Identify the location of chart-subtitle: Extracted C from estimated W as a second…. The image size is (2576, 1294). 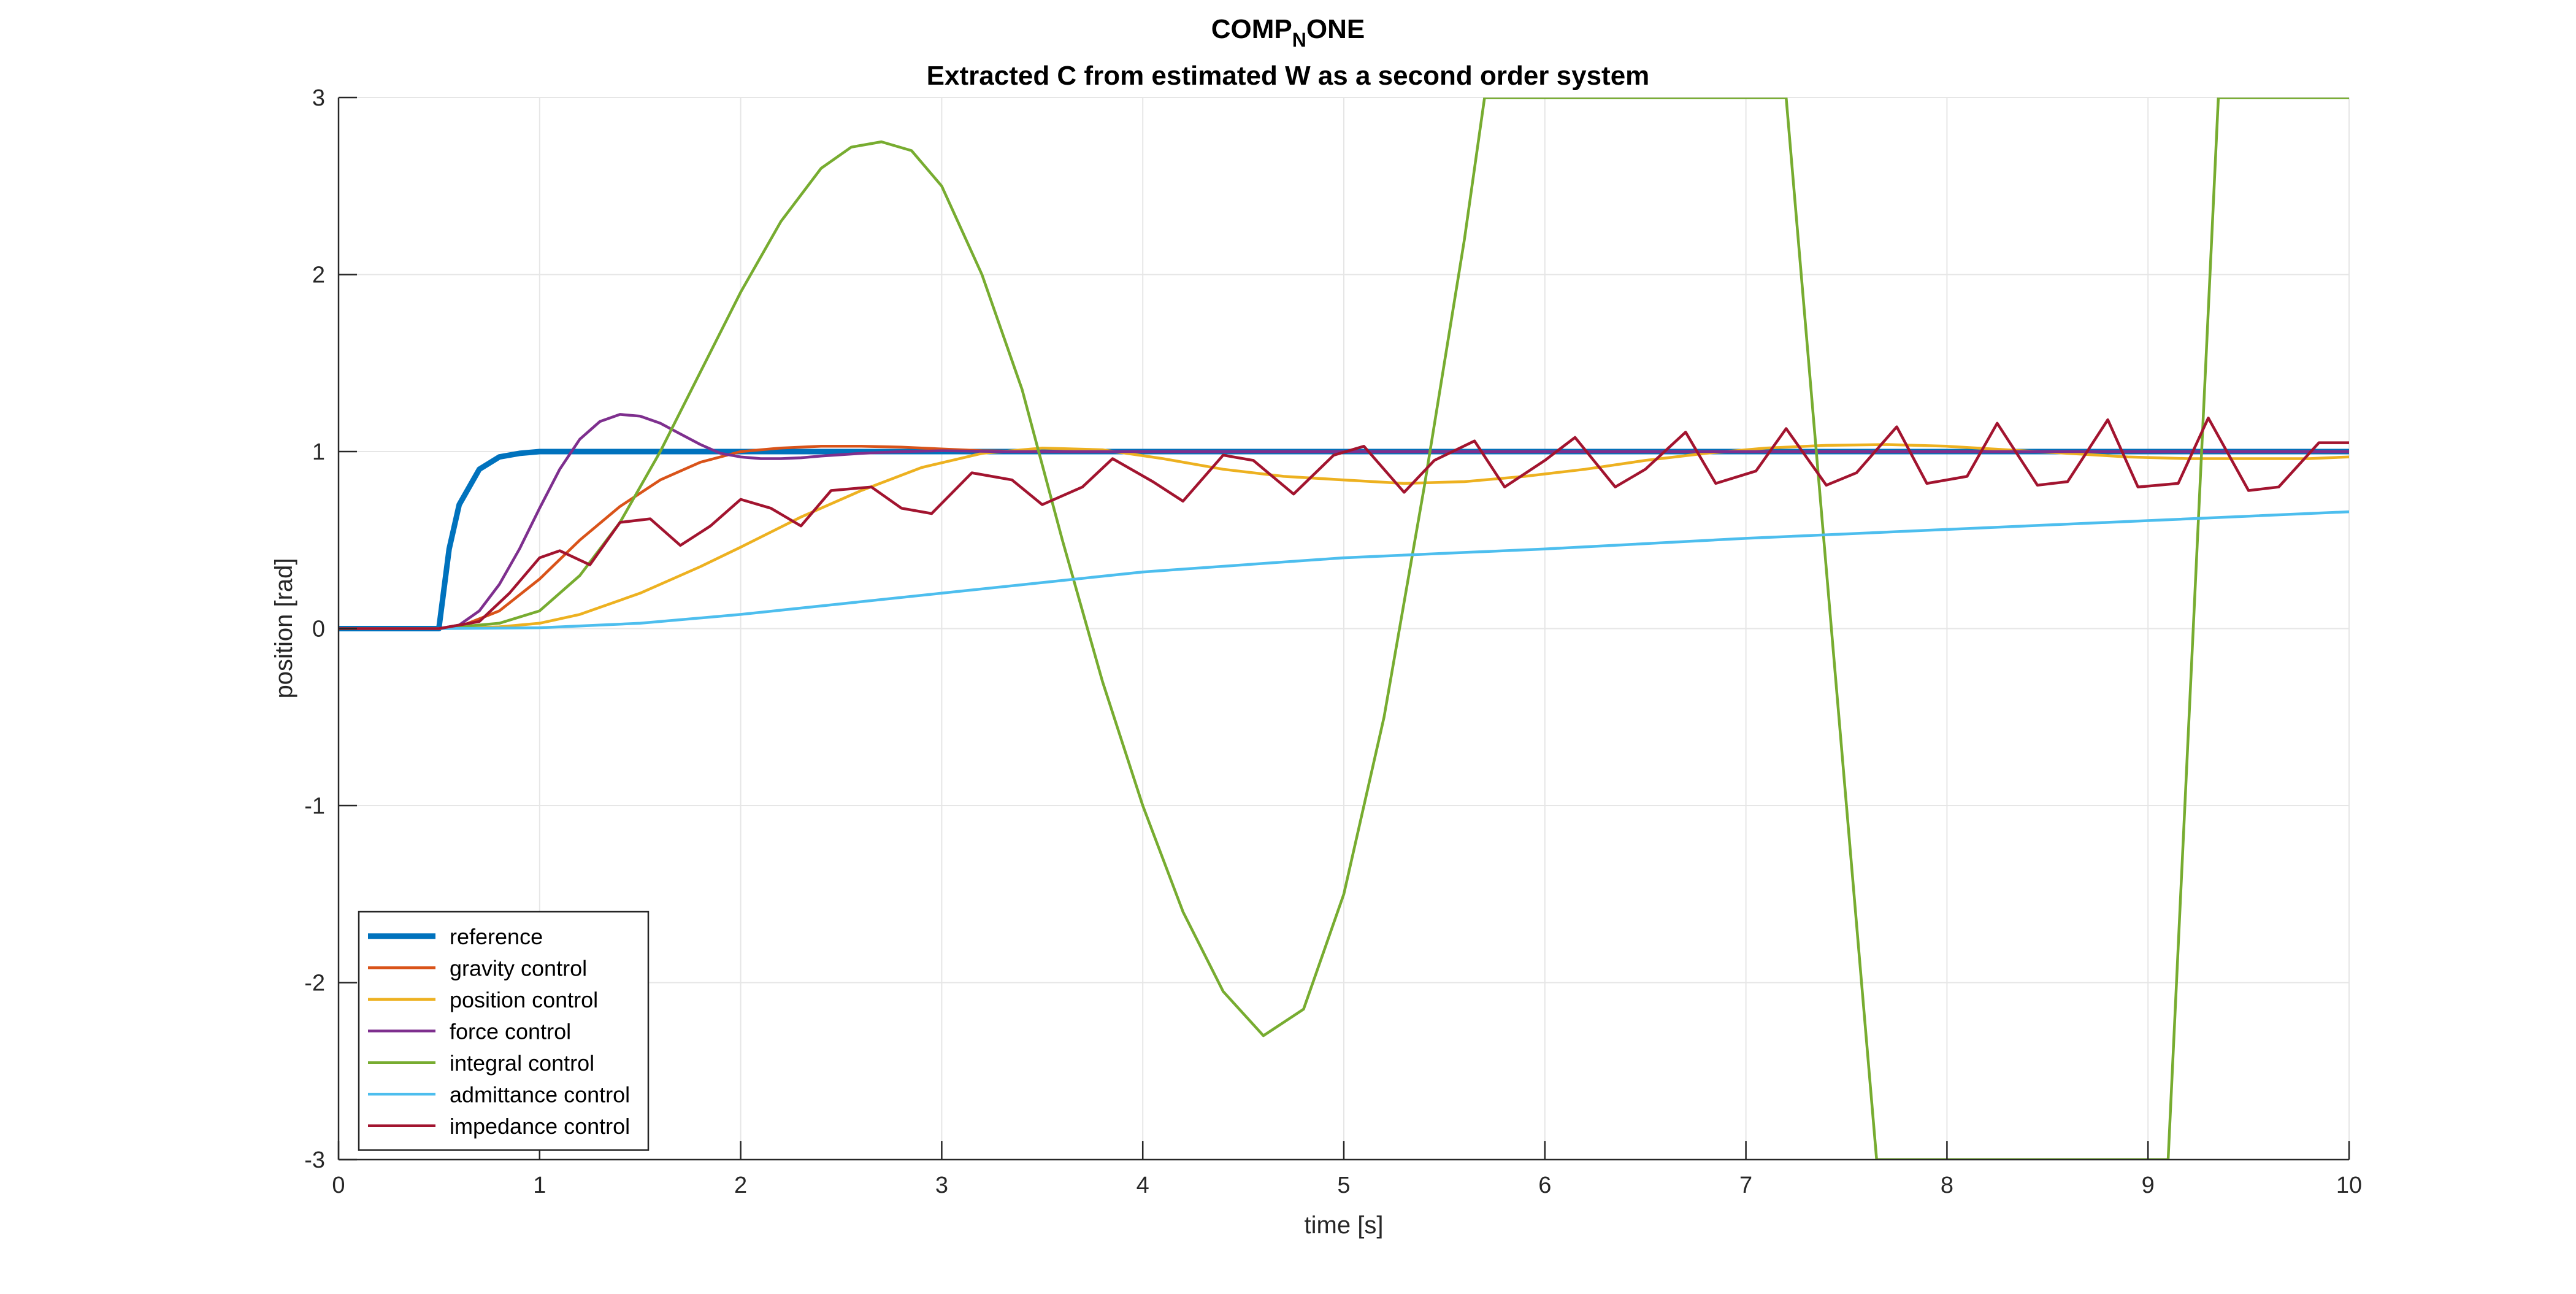
(1288, 76).